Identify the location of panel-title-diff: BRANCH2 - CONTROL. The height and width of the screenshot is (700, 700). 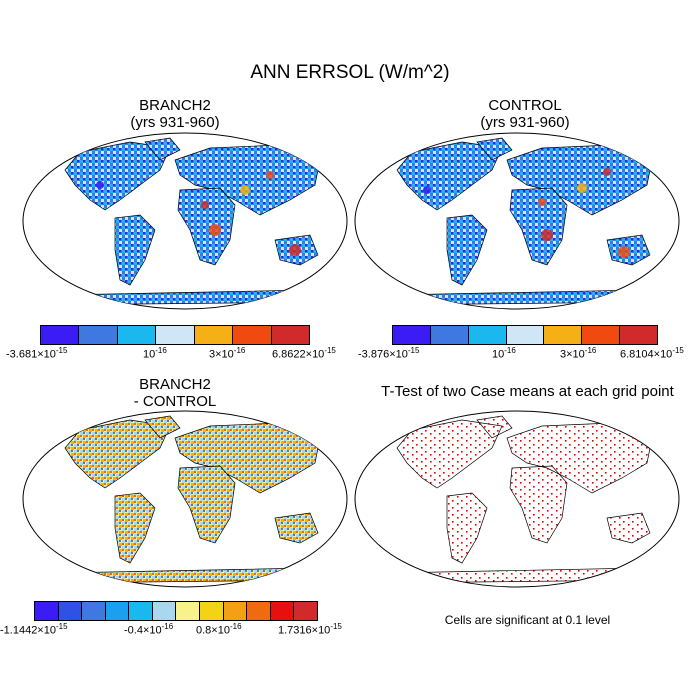
(175, 393).